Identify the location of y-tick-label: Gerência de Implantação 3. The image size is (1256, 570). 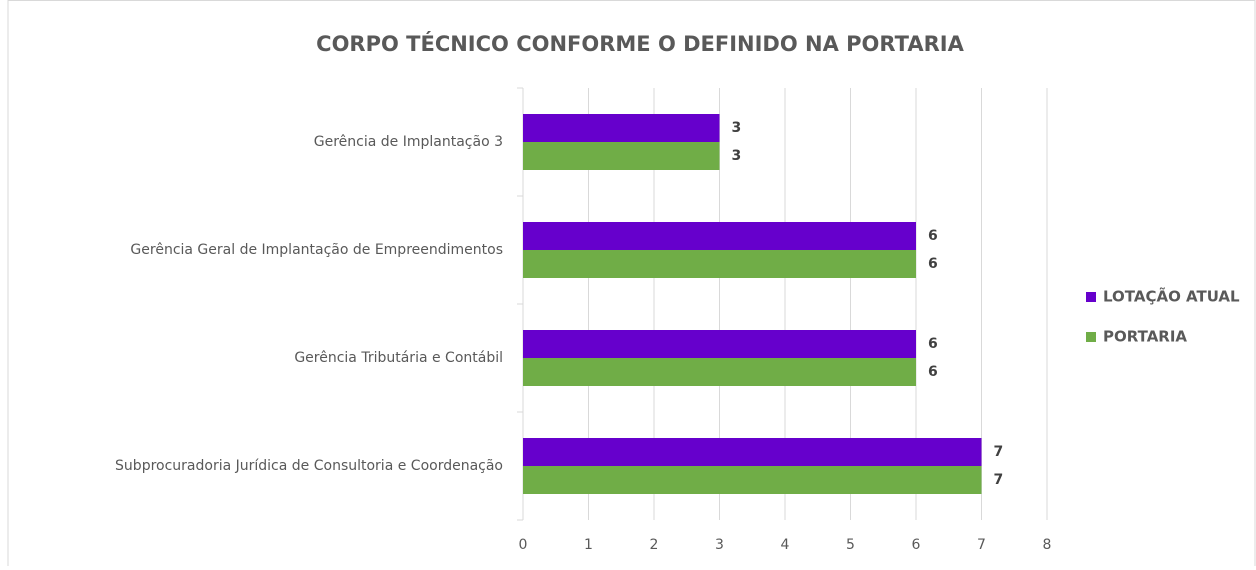
(408, 142).